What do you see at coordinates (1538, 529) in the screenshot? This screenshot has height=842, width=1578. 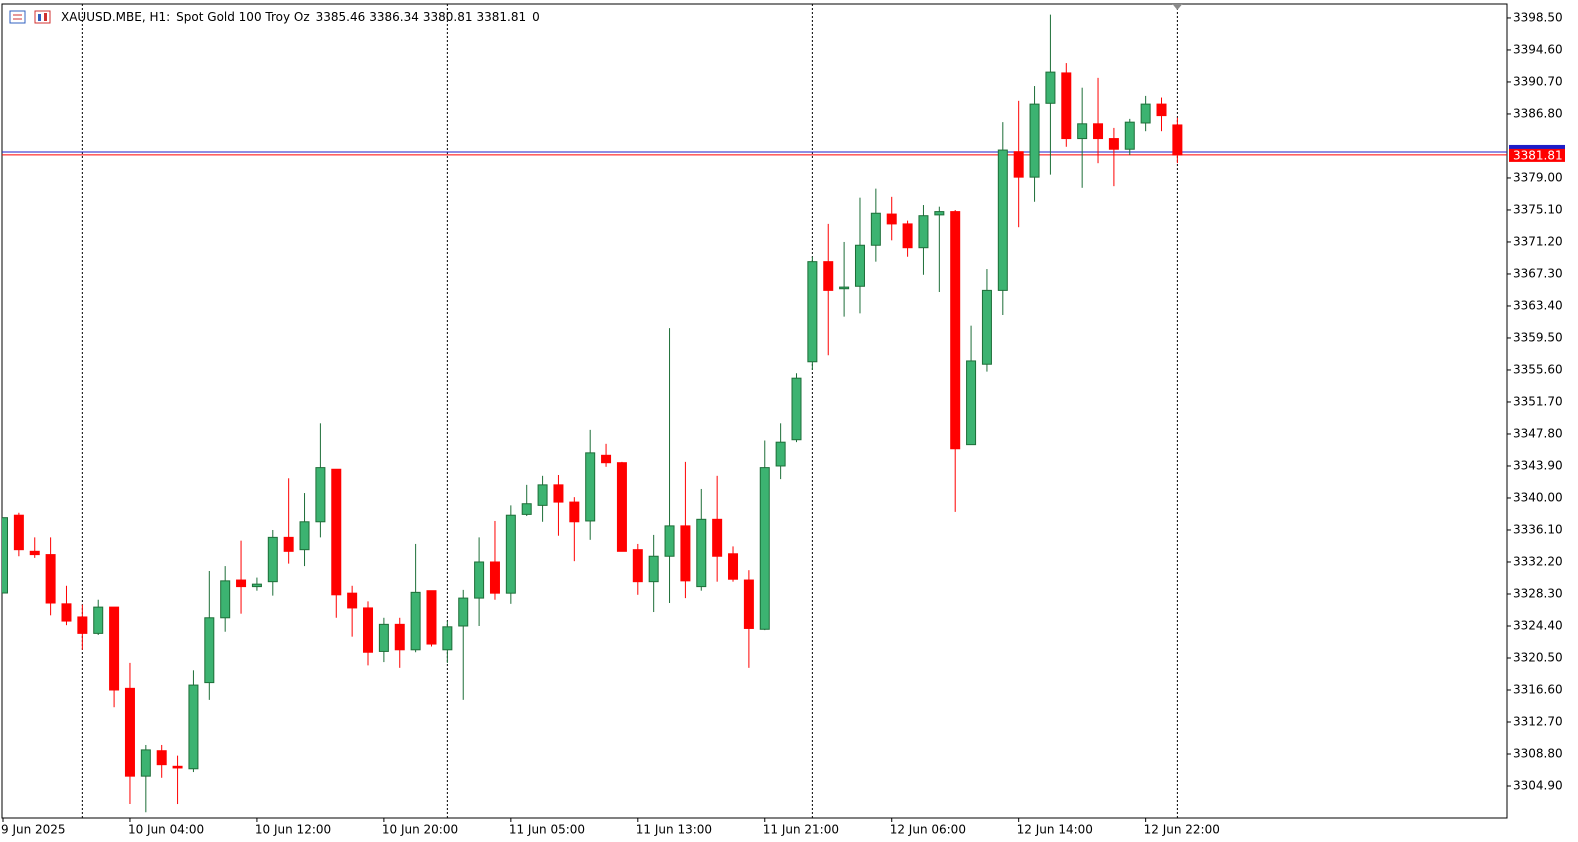 I see `y-tick-label: 3336.10` at bounding box center [1538, 529].